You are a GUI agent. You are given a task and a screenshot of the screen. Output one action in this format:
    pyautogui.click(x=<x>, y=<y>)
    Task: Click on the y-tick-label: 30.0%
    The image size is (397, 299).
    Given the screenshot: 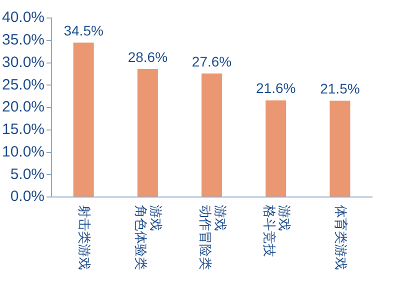 What is the action you would take?
    pyautogui.click(x=23, y=62)
    